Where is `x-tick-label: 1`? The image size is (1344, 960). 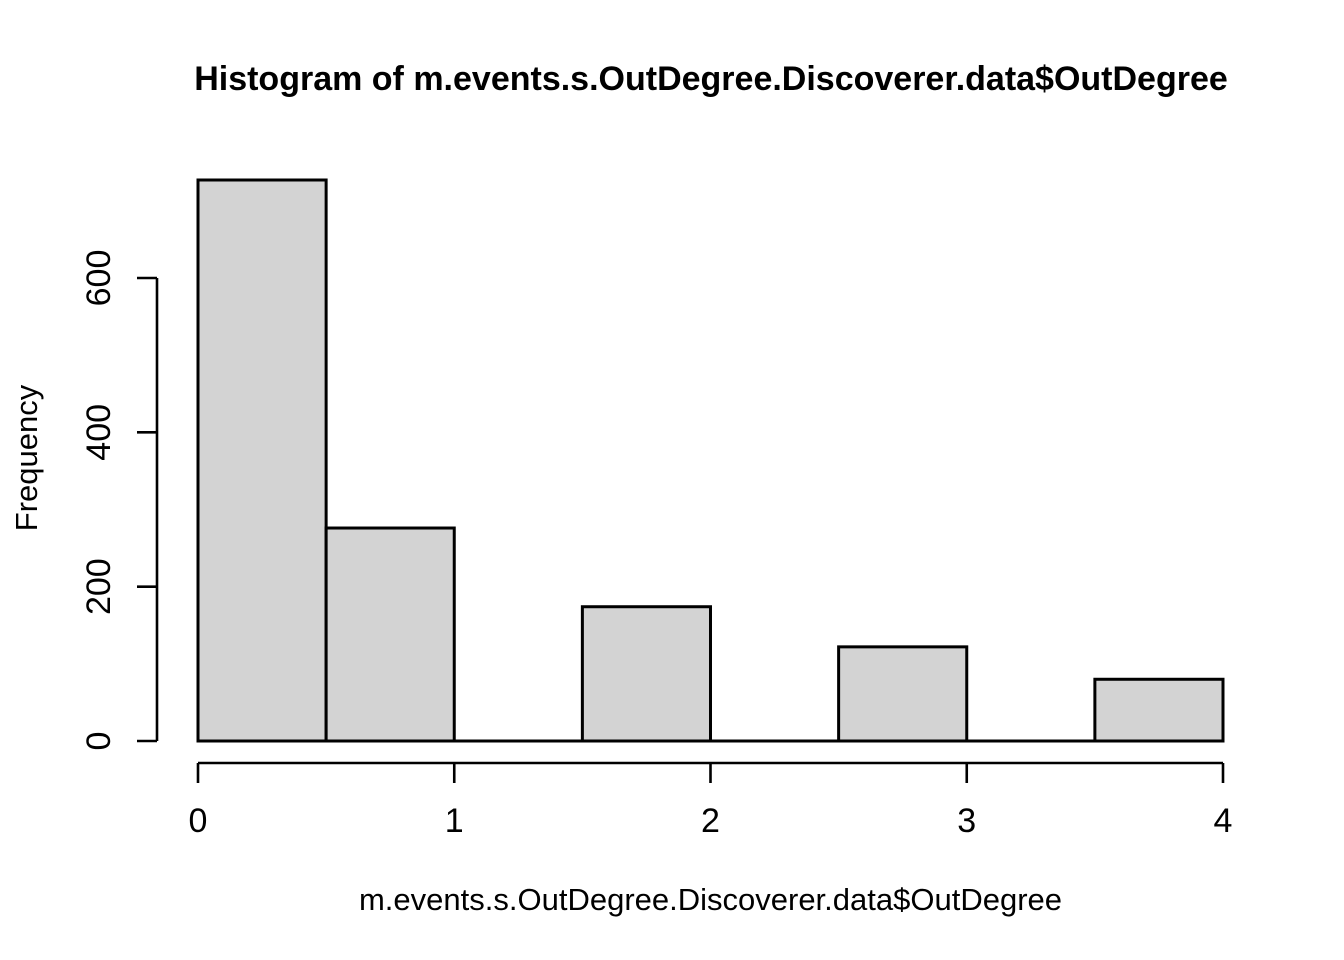
x-tick-label: 1 is located at coordinates (454, 821).